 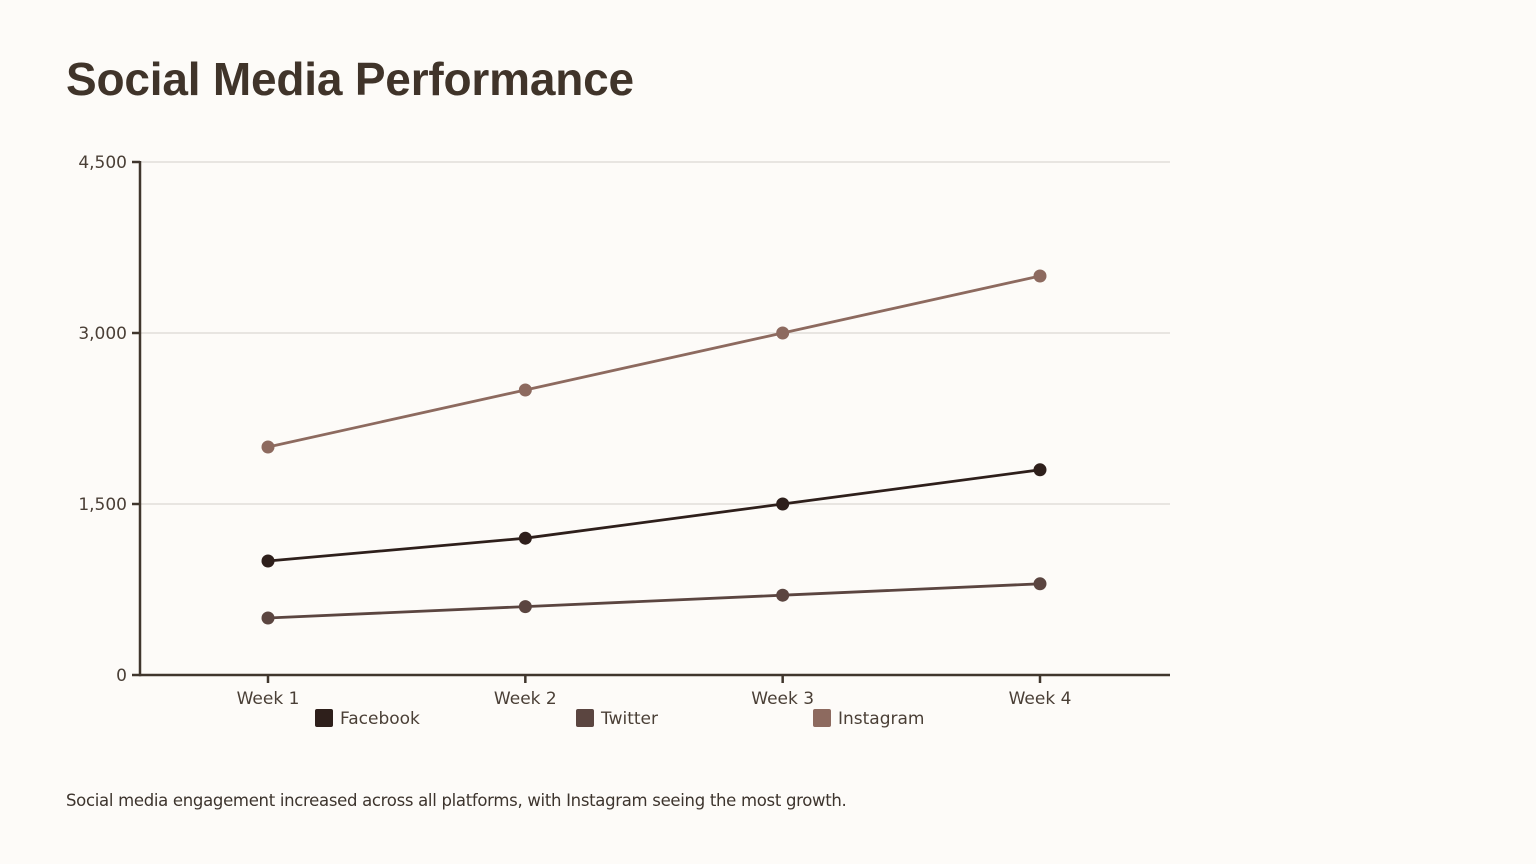 What do you see at coordinates (102, 334) in the screenshot?
I see `y-tick-label: 3,000` at bounding box center [102, 334].